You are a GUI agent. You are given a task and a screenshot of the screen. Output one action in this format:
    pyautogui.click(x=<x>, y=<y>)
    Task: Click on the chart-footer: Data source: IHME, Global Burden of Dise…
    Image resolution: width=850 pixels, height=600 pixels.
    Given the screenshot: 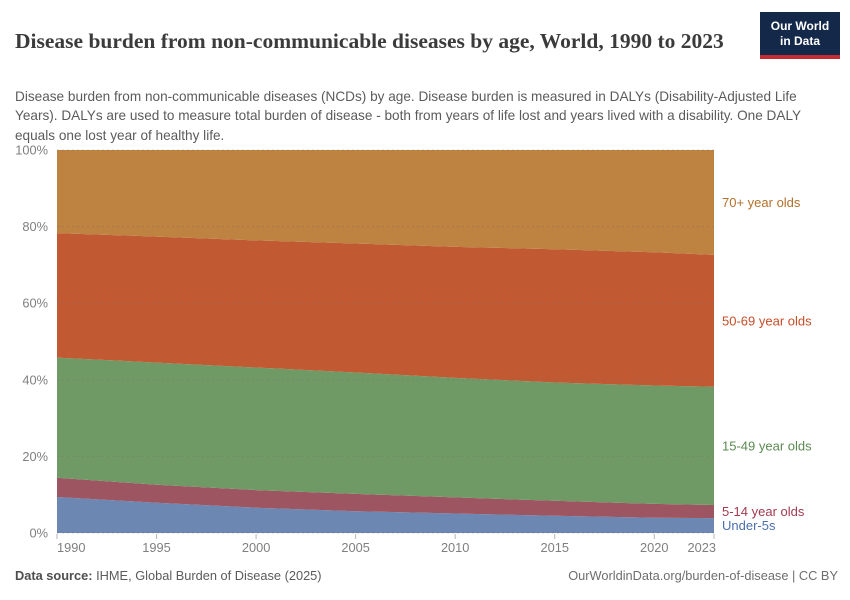 What is the action you would take?
    pyautogui.click(x=426, y=575)
    